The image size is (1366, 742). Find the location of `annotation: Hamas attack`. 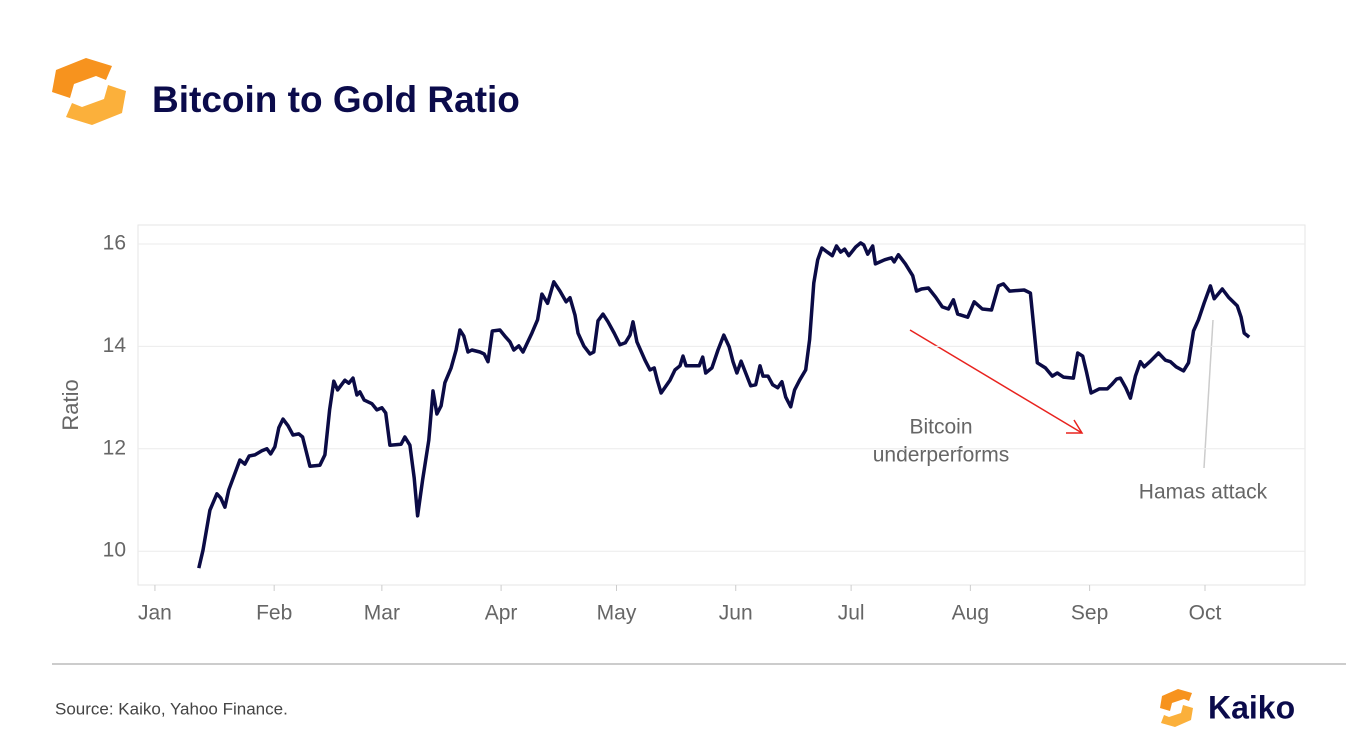

annotation: Hamas attack is located at coordinates (1203, 492).